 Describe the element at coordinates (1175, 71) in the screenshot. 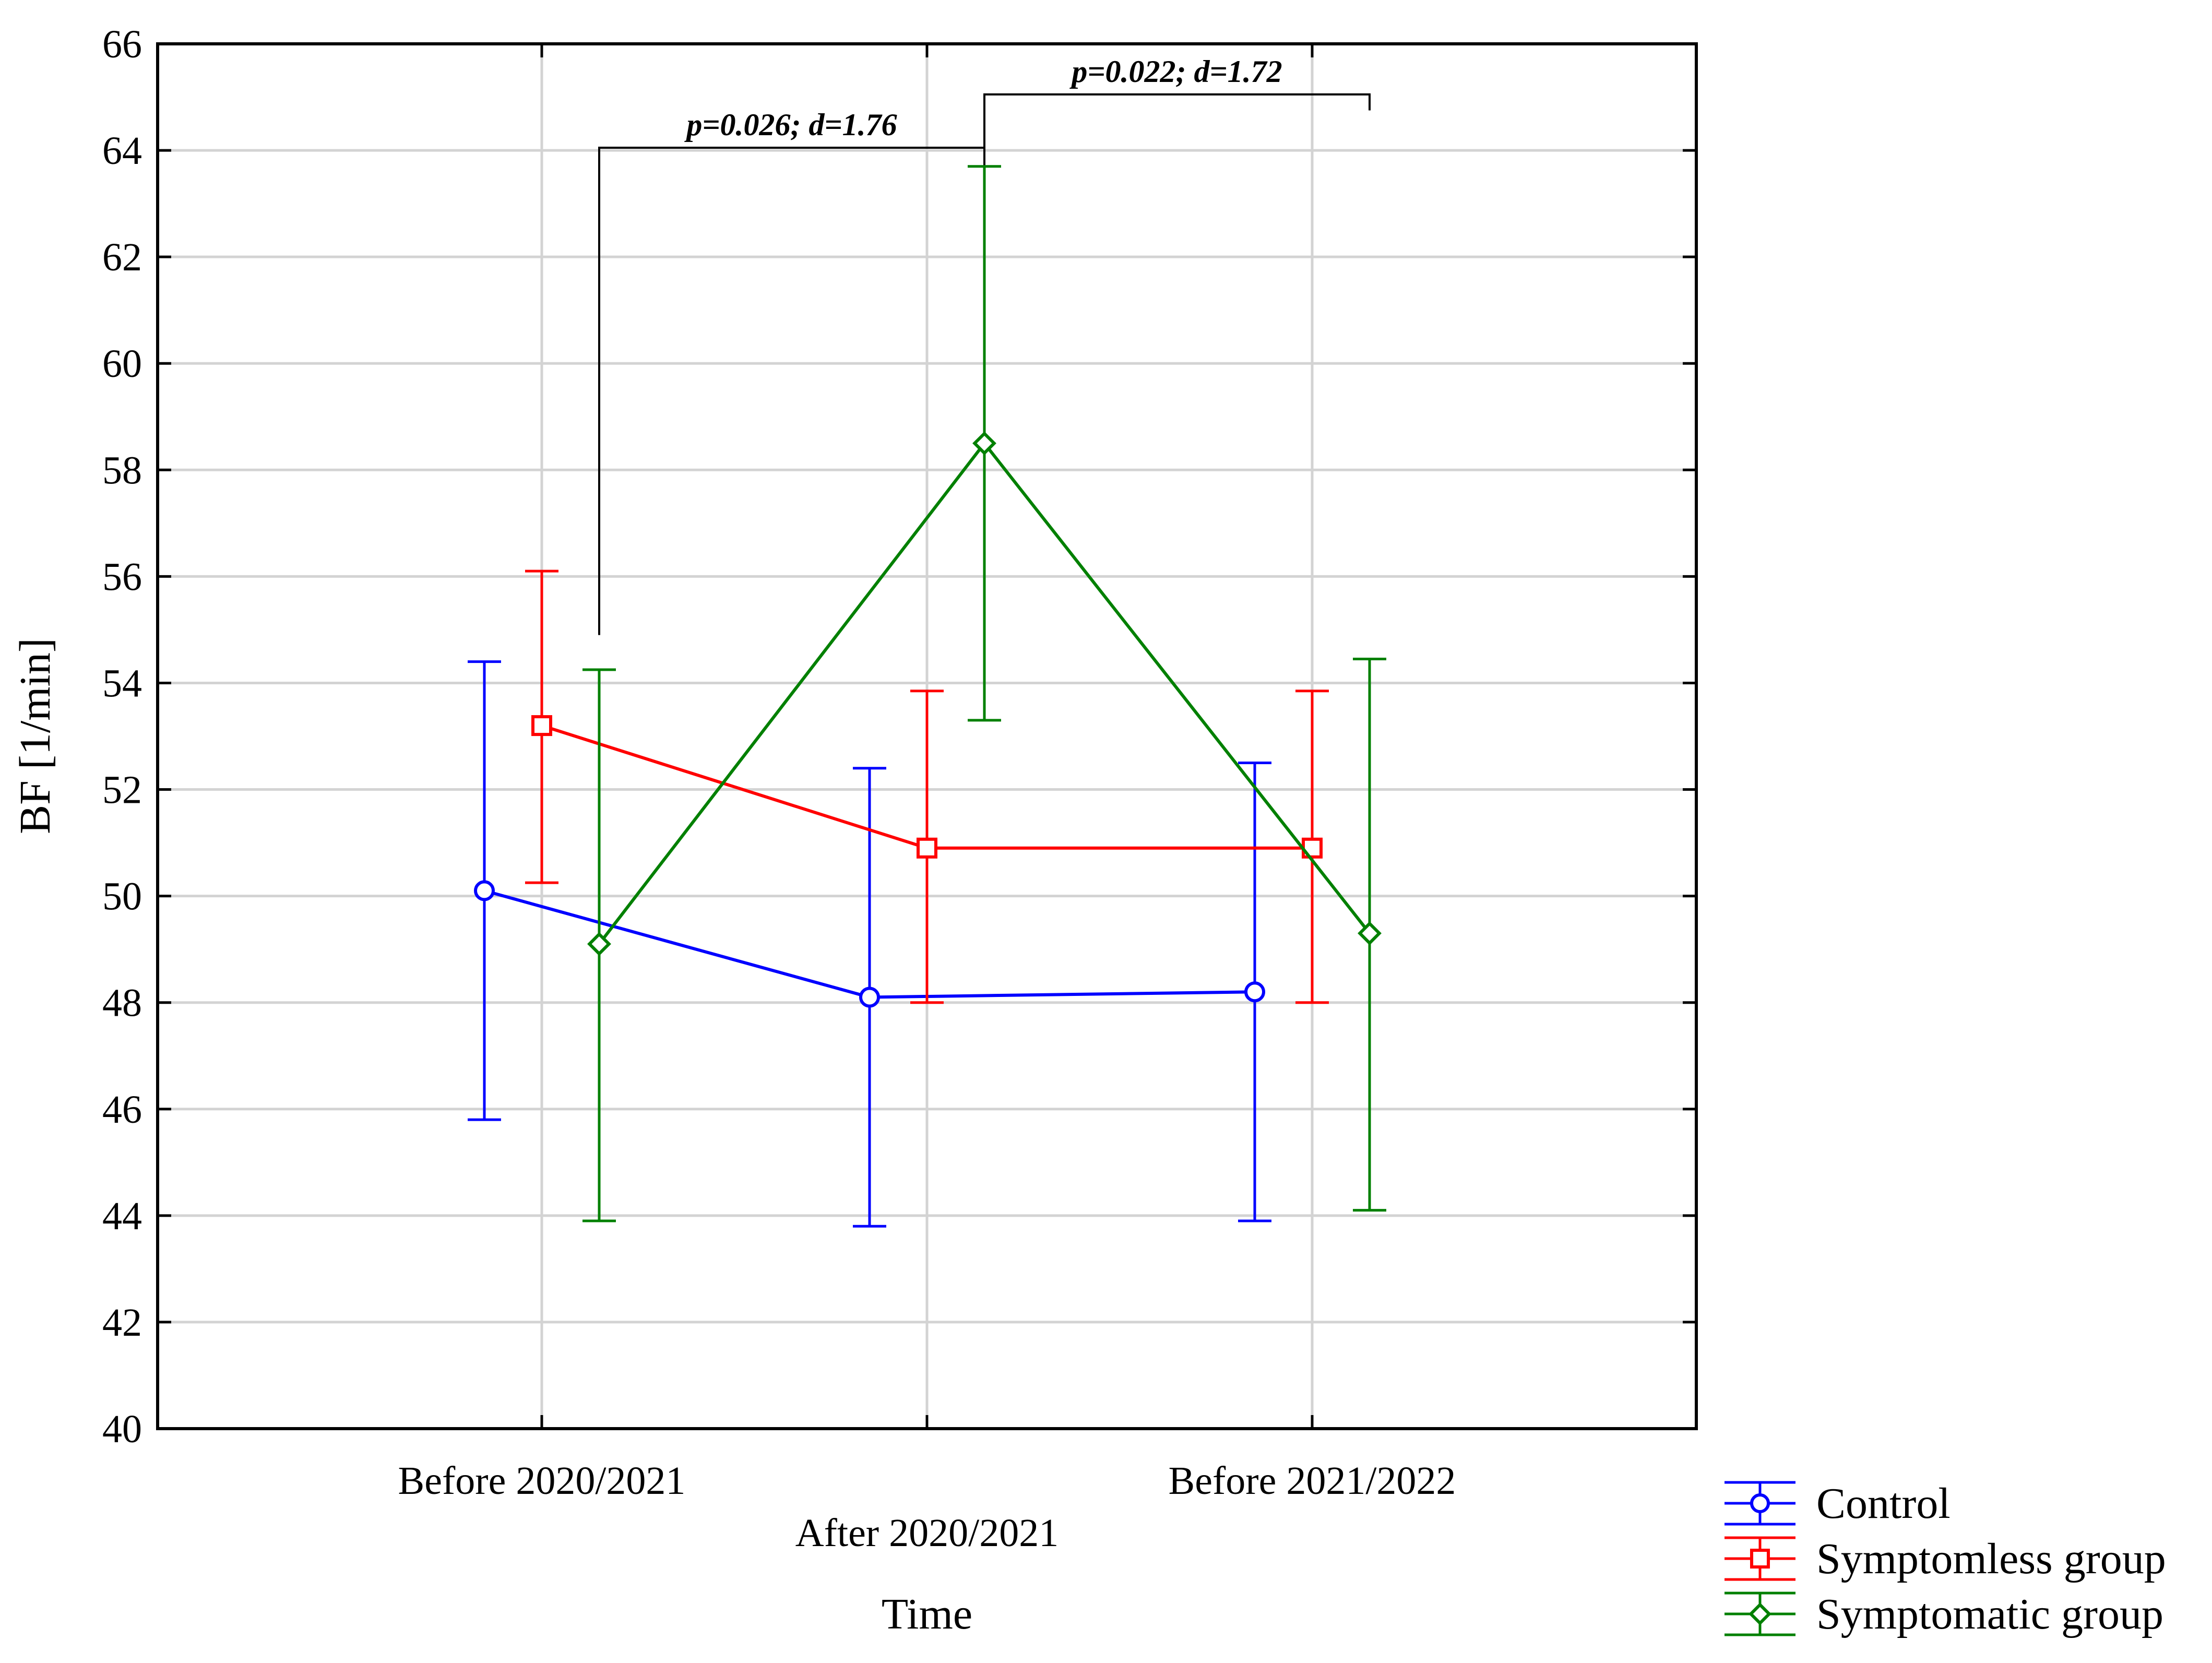

I see `significance-label: p=0.022; d=1.72` at that location.